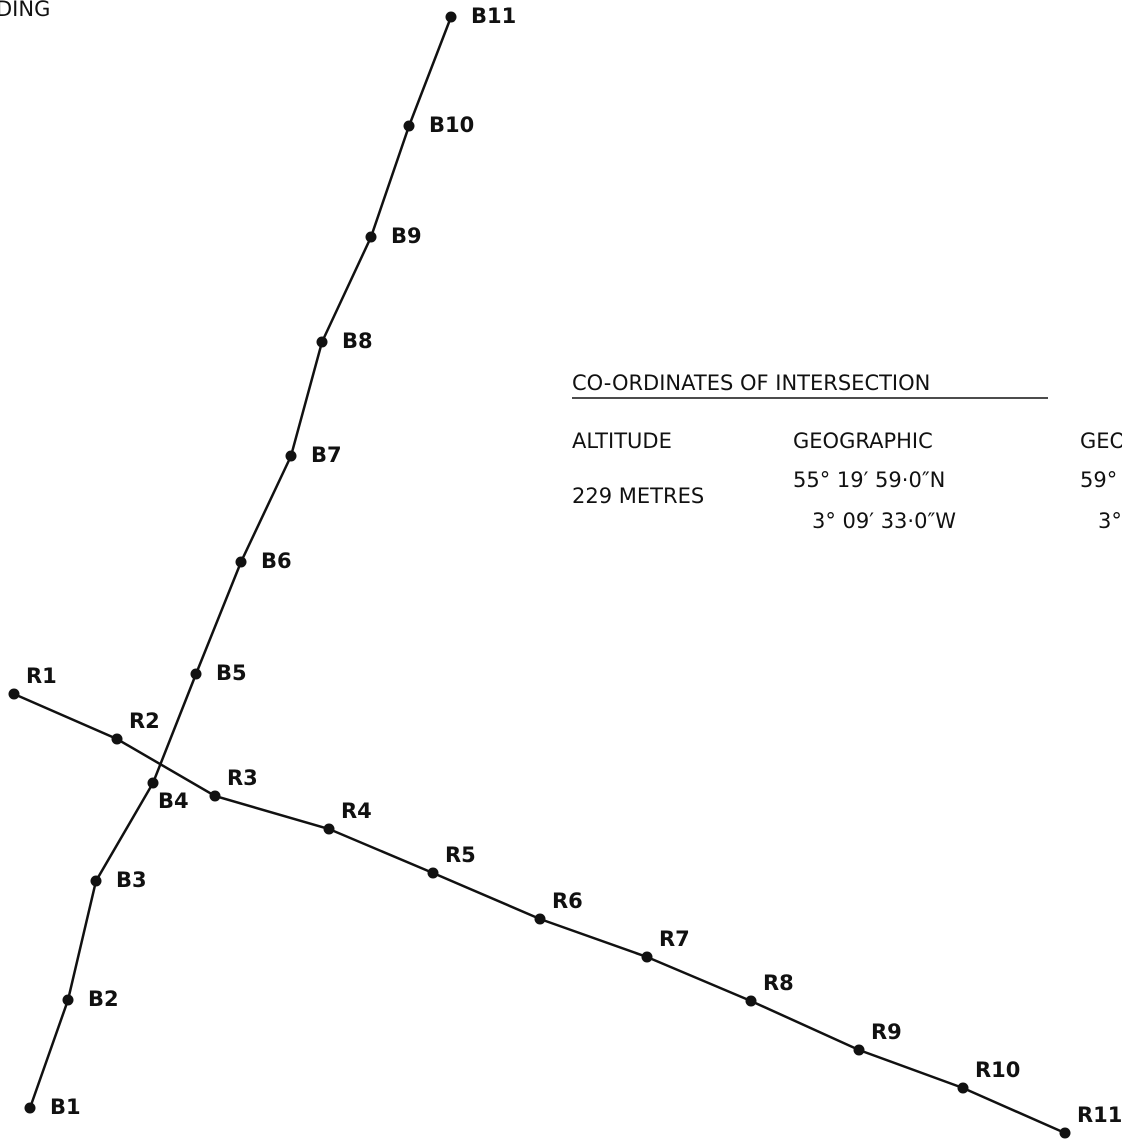  What do you see at coordinates (863, 441) in the screenshot?
I see `column-heading: GEOGRAPHIC` at bounding box center [863, 441].